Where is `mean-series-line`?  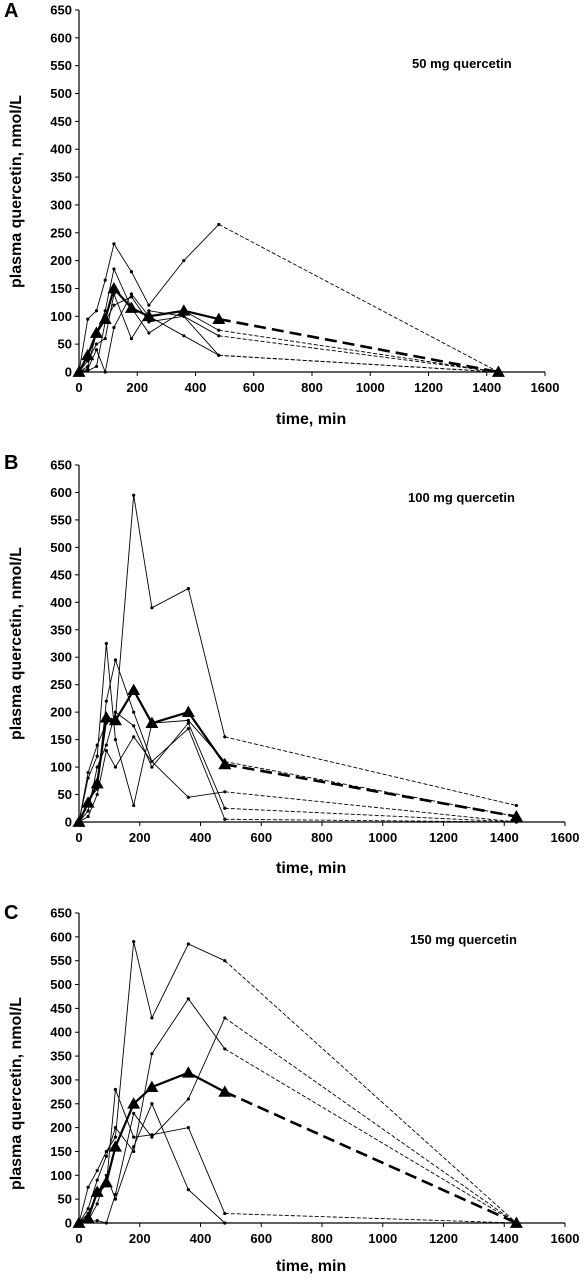
mean-series-line is located at coordinates (152, 1147).